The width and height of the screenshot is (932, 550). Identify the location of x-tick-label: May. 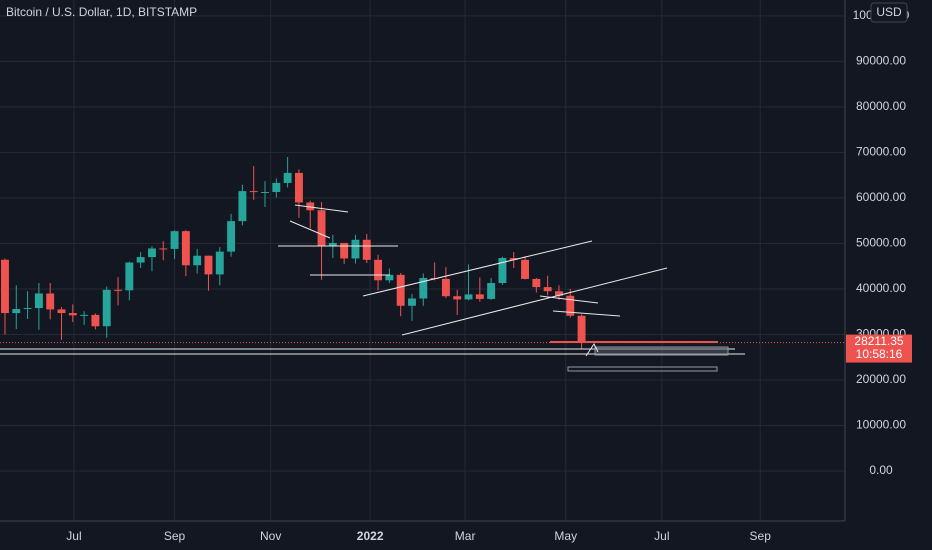
(565, 536).